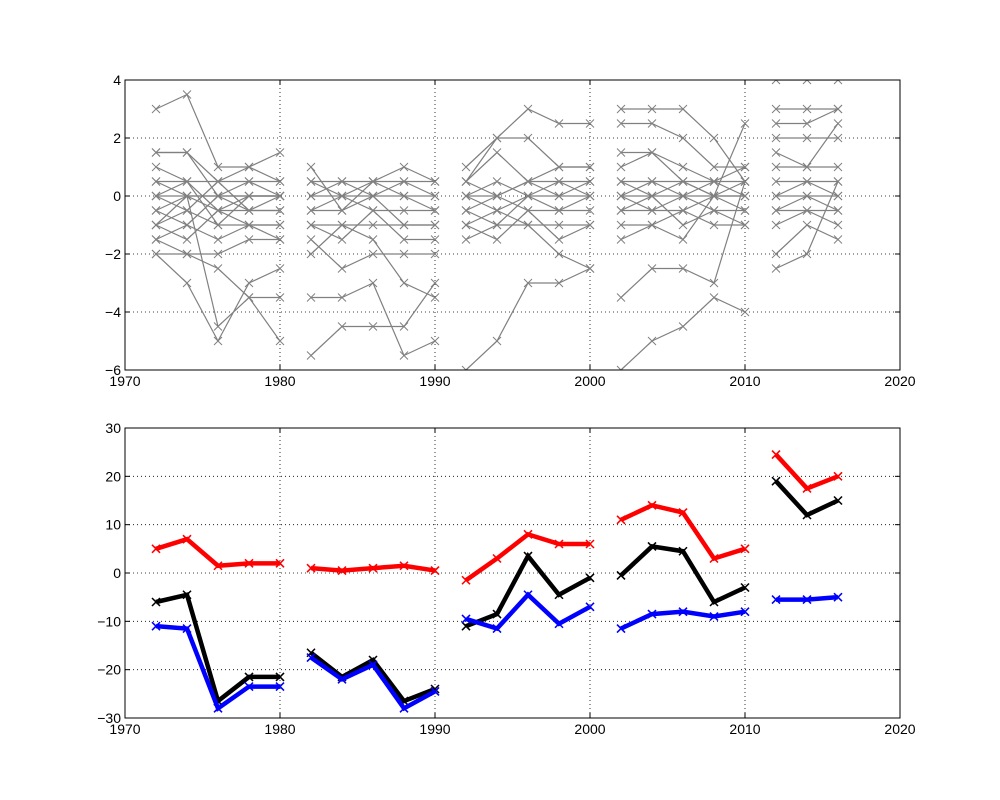  What do you see at coordinates (113, 370) in the screenshot?
I see `y-tick-label: −6` at bounding box center [113, 370].